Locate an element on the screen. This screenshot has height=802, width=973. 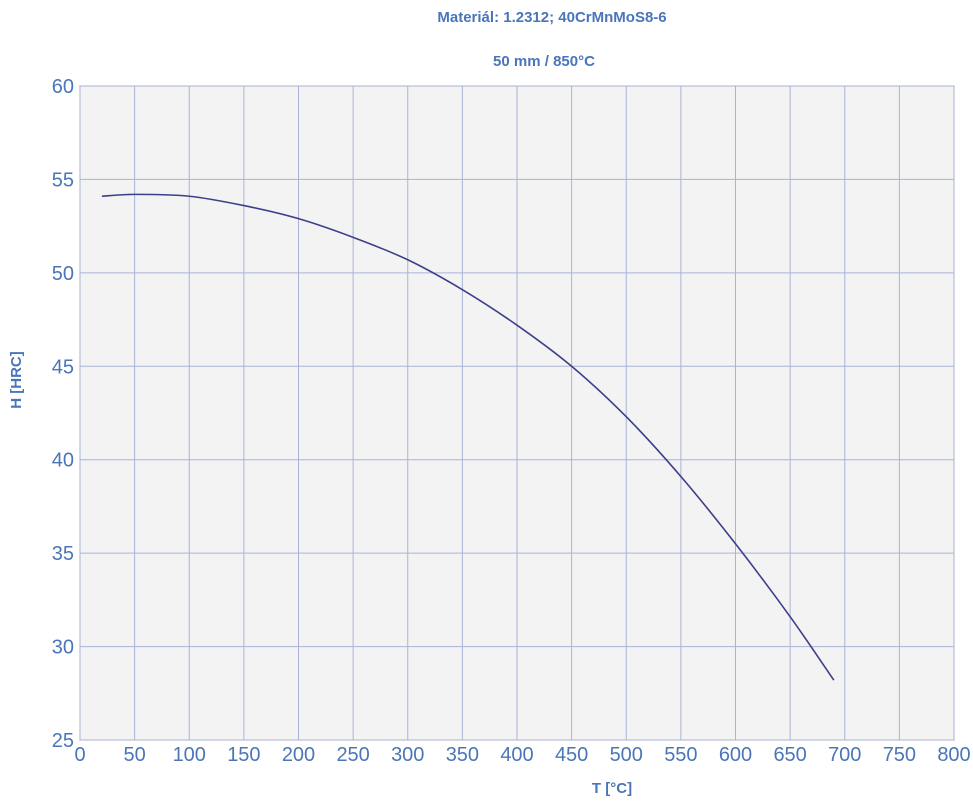
x-axis-title: T [°C] is located at coordinates (612, 788).